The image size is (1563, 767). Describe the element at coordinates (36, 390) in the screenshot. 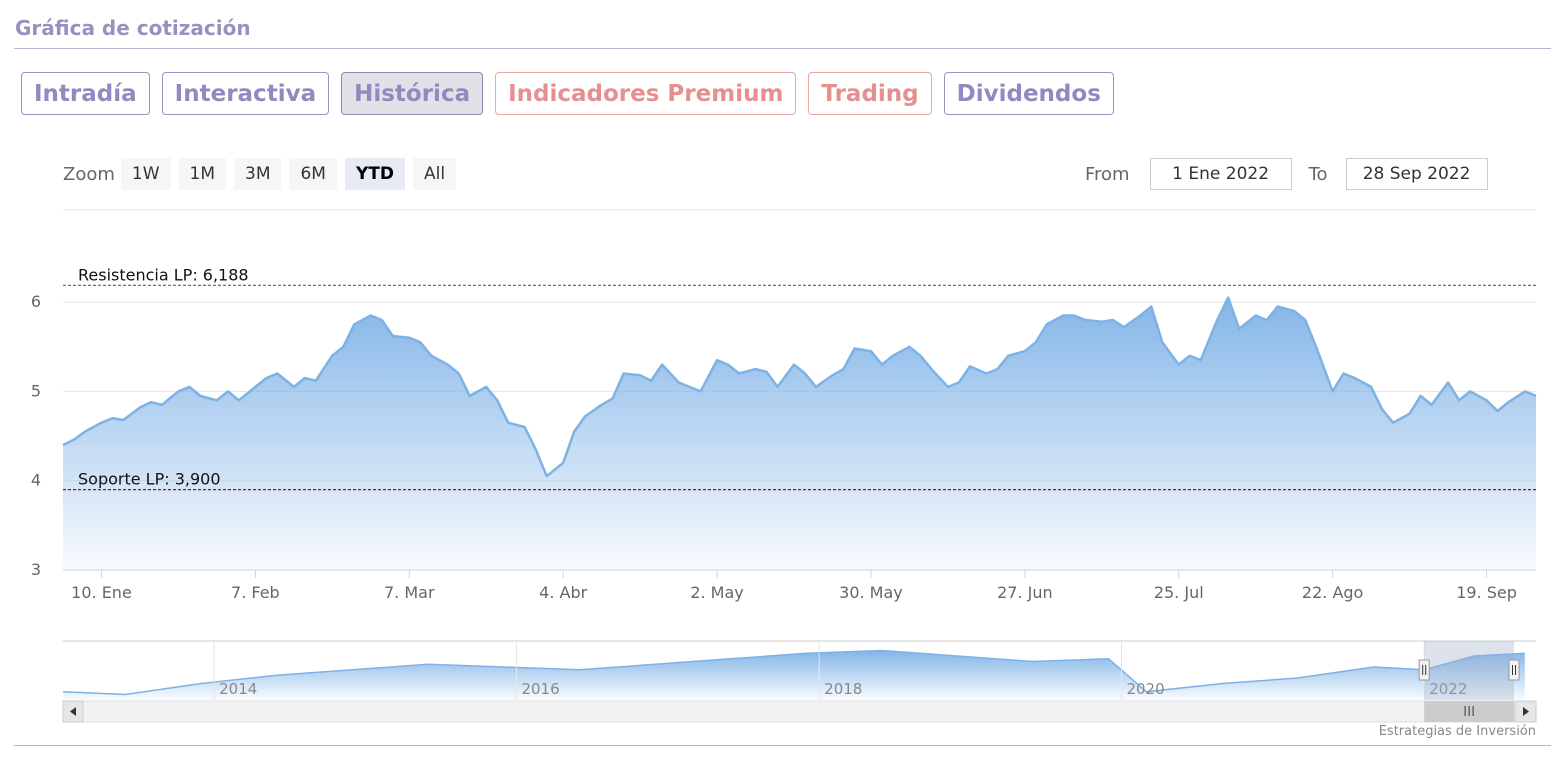

I see `y-tick-label: 5` at that location.